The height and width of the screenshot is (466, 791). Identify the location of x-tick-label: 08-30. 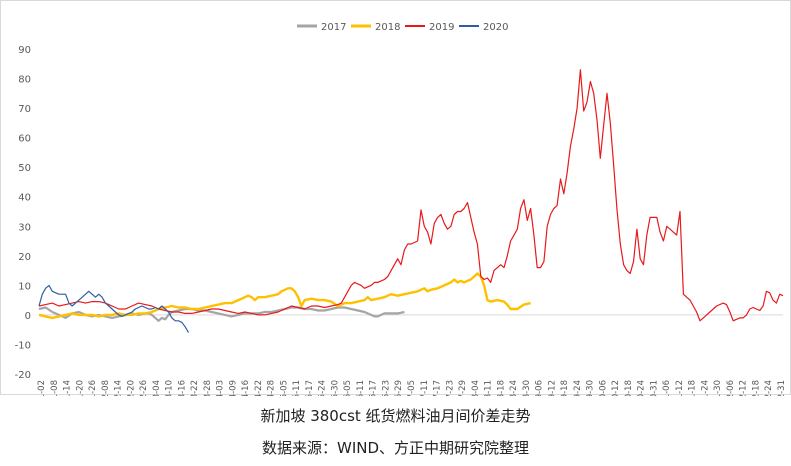
(527, 388).